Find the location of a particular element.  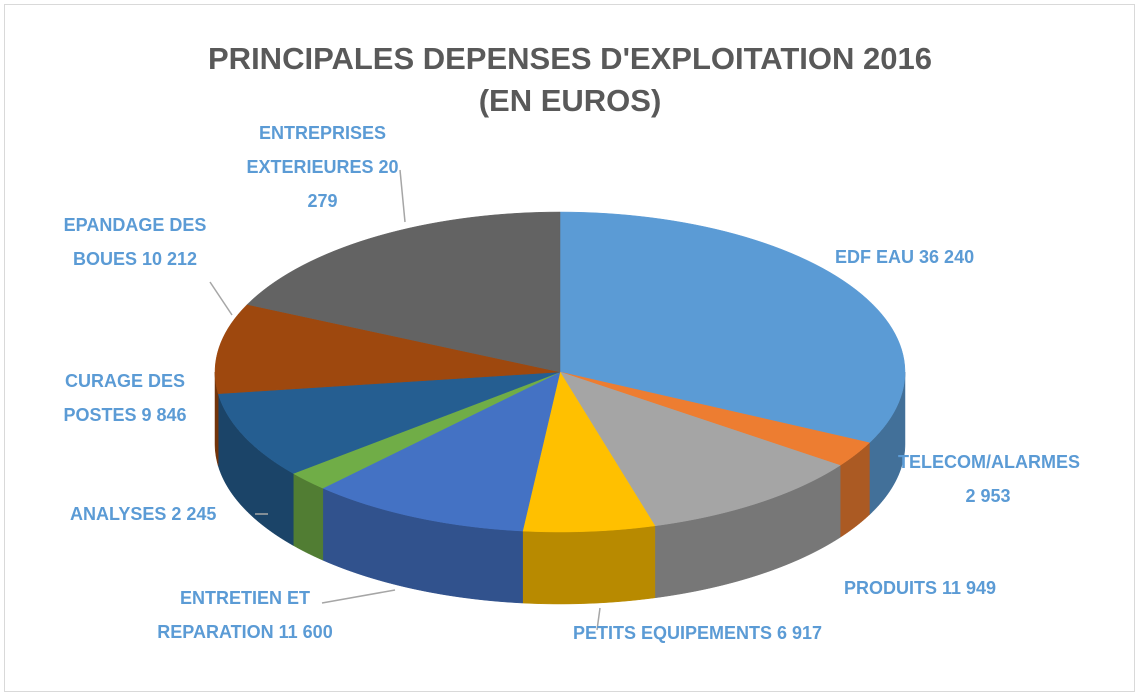

category-label: EPANDAGE DES BOUES is located at coordinates (135, 242).